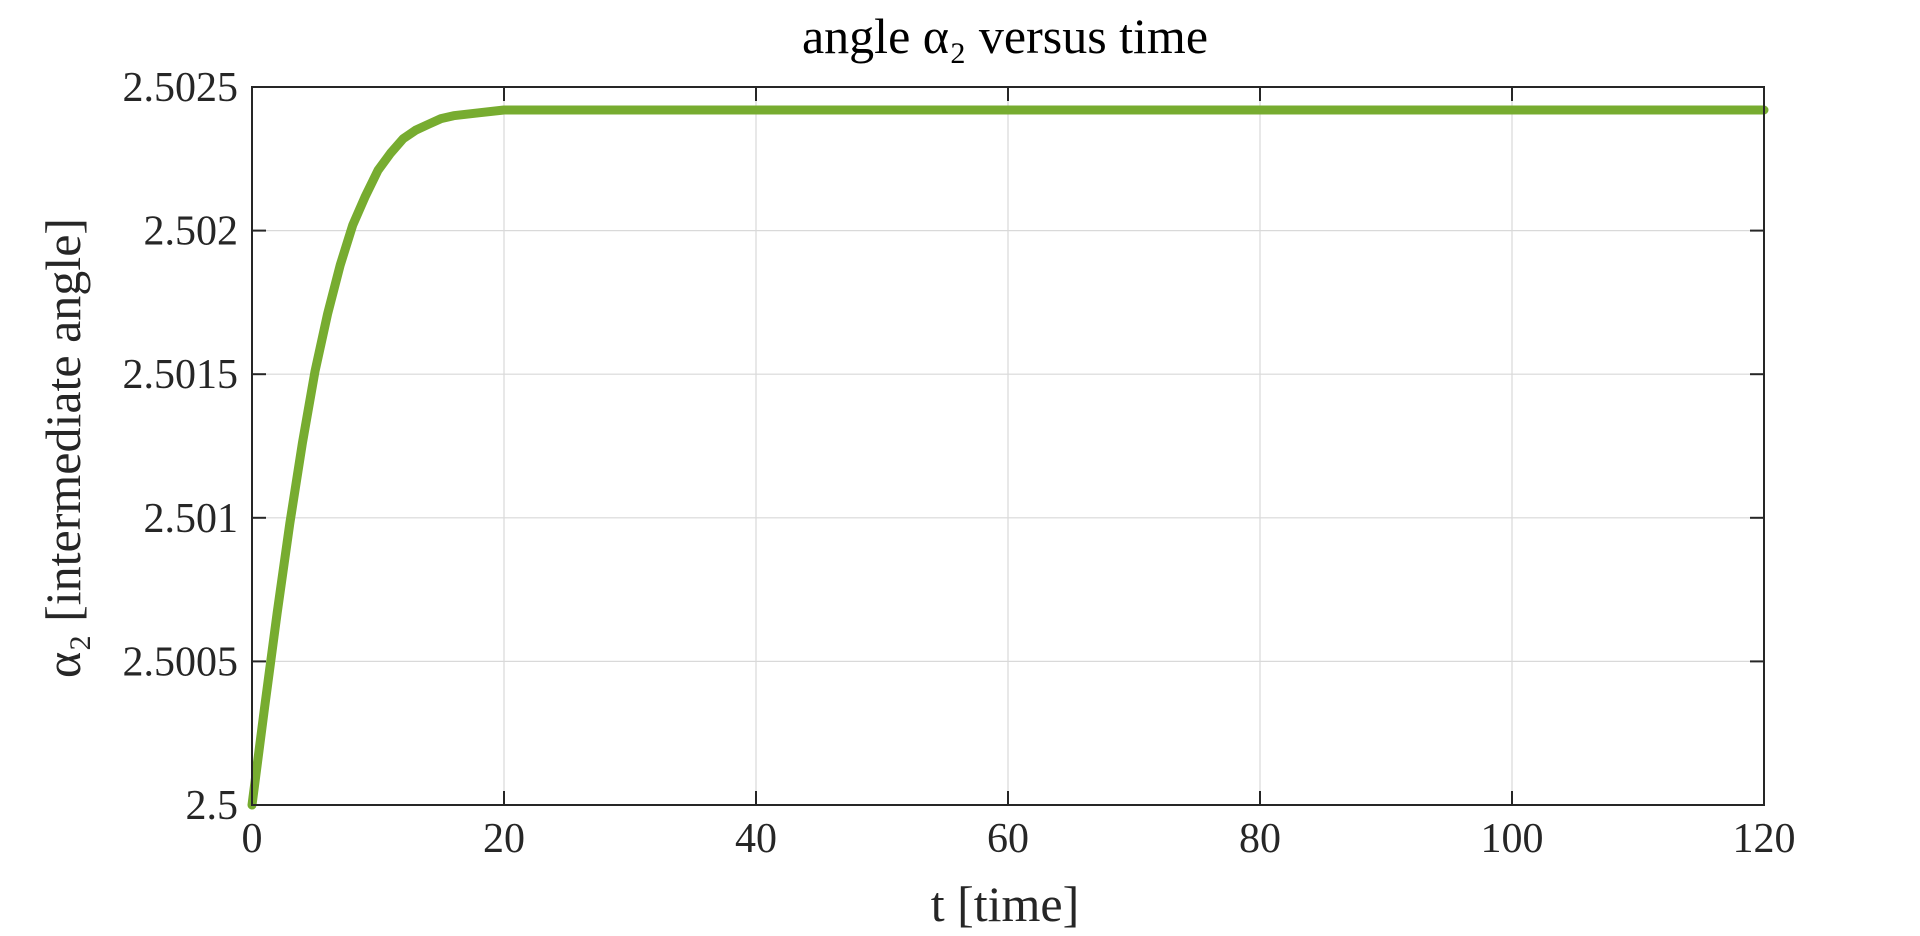  What do you see at coordinates (1260, 839) in the screenshot?
I see `x-tick-label: 80` at bounding box center [1260, 839].